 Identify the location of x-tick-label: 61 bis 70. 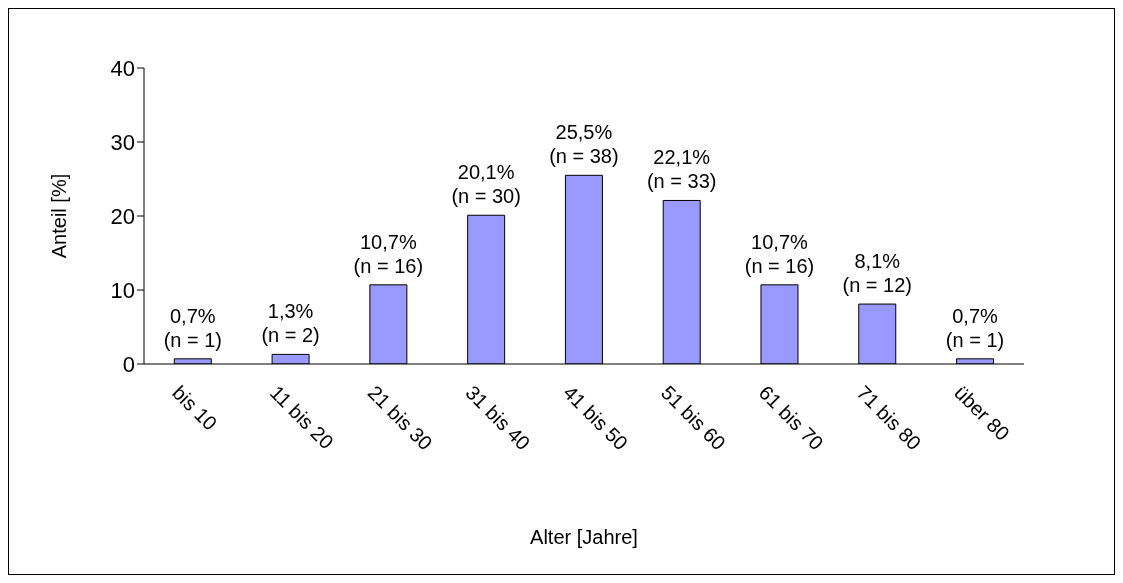
(791, 418).